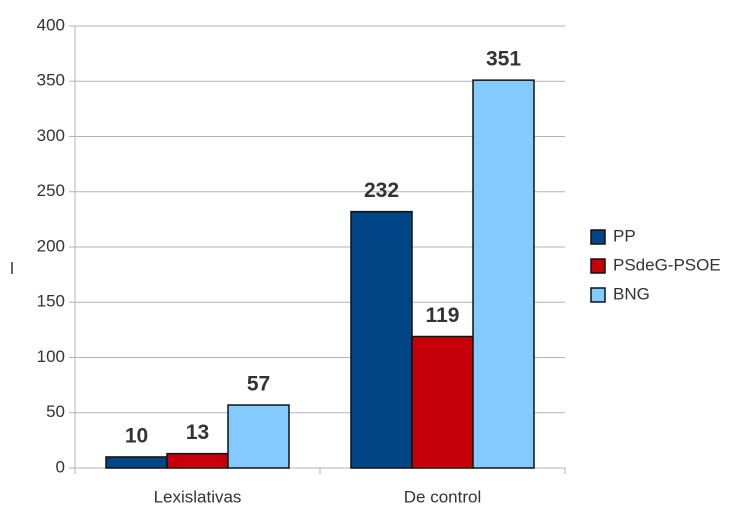 This screenshot has width=754, height=509. Describe the element at coordinates (631, 293) in the screenshot. I see `legend-label: BNG` at that location.